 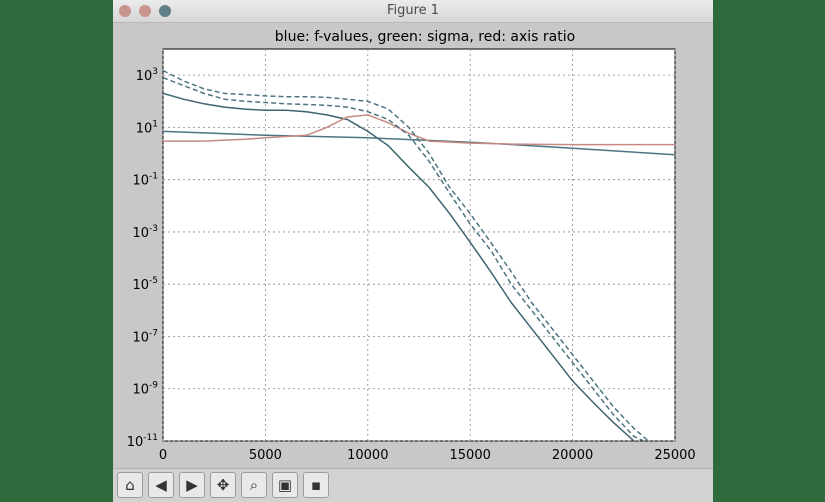 What do you see at coordinates (572, 455) in the screenshot?
I see `x-tick-label: 20000` at bounding box center [572, 455].